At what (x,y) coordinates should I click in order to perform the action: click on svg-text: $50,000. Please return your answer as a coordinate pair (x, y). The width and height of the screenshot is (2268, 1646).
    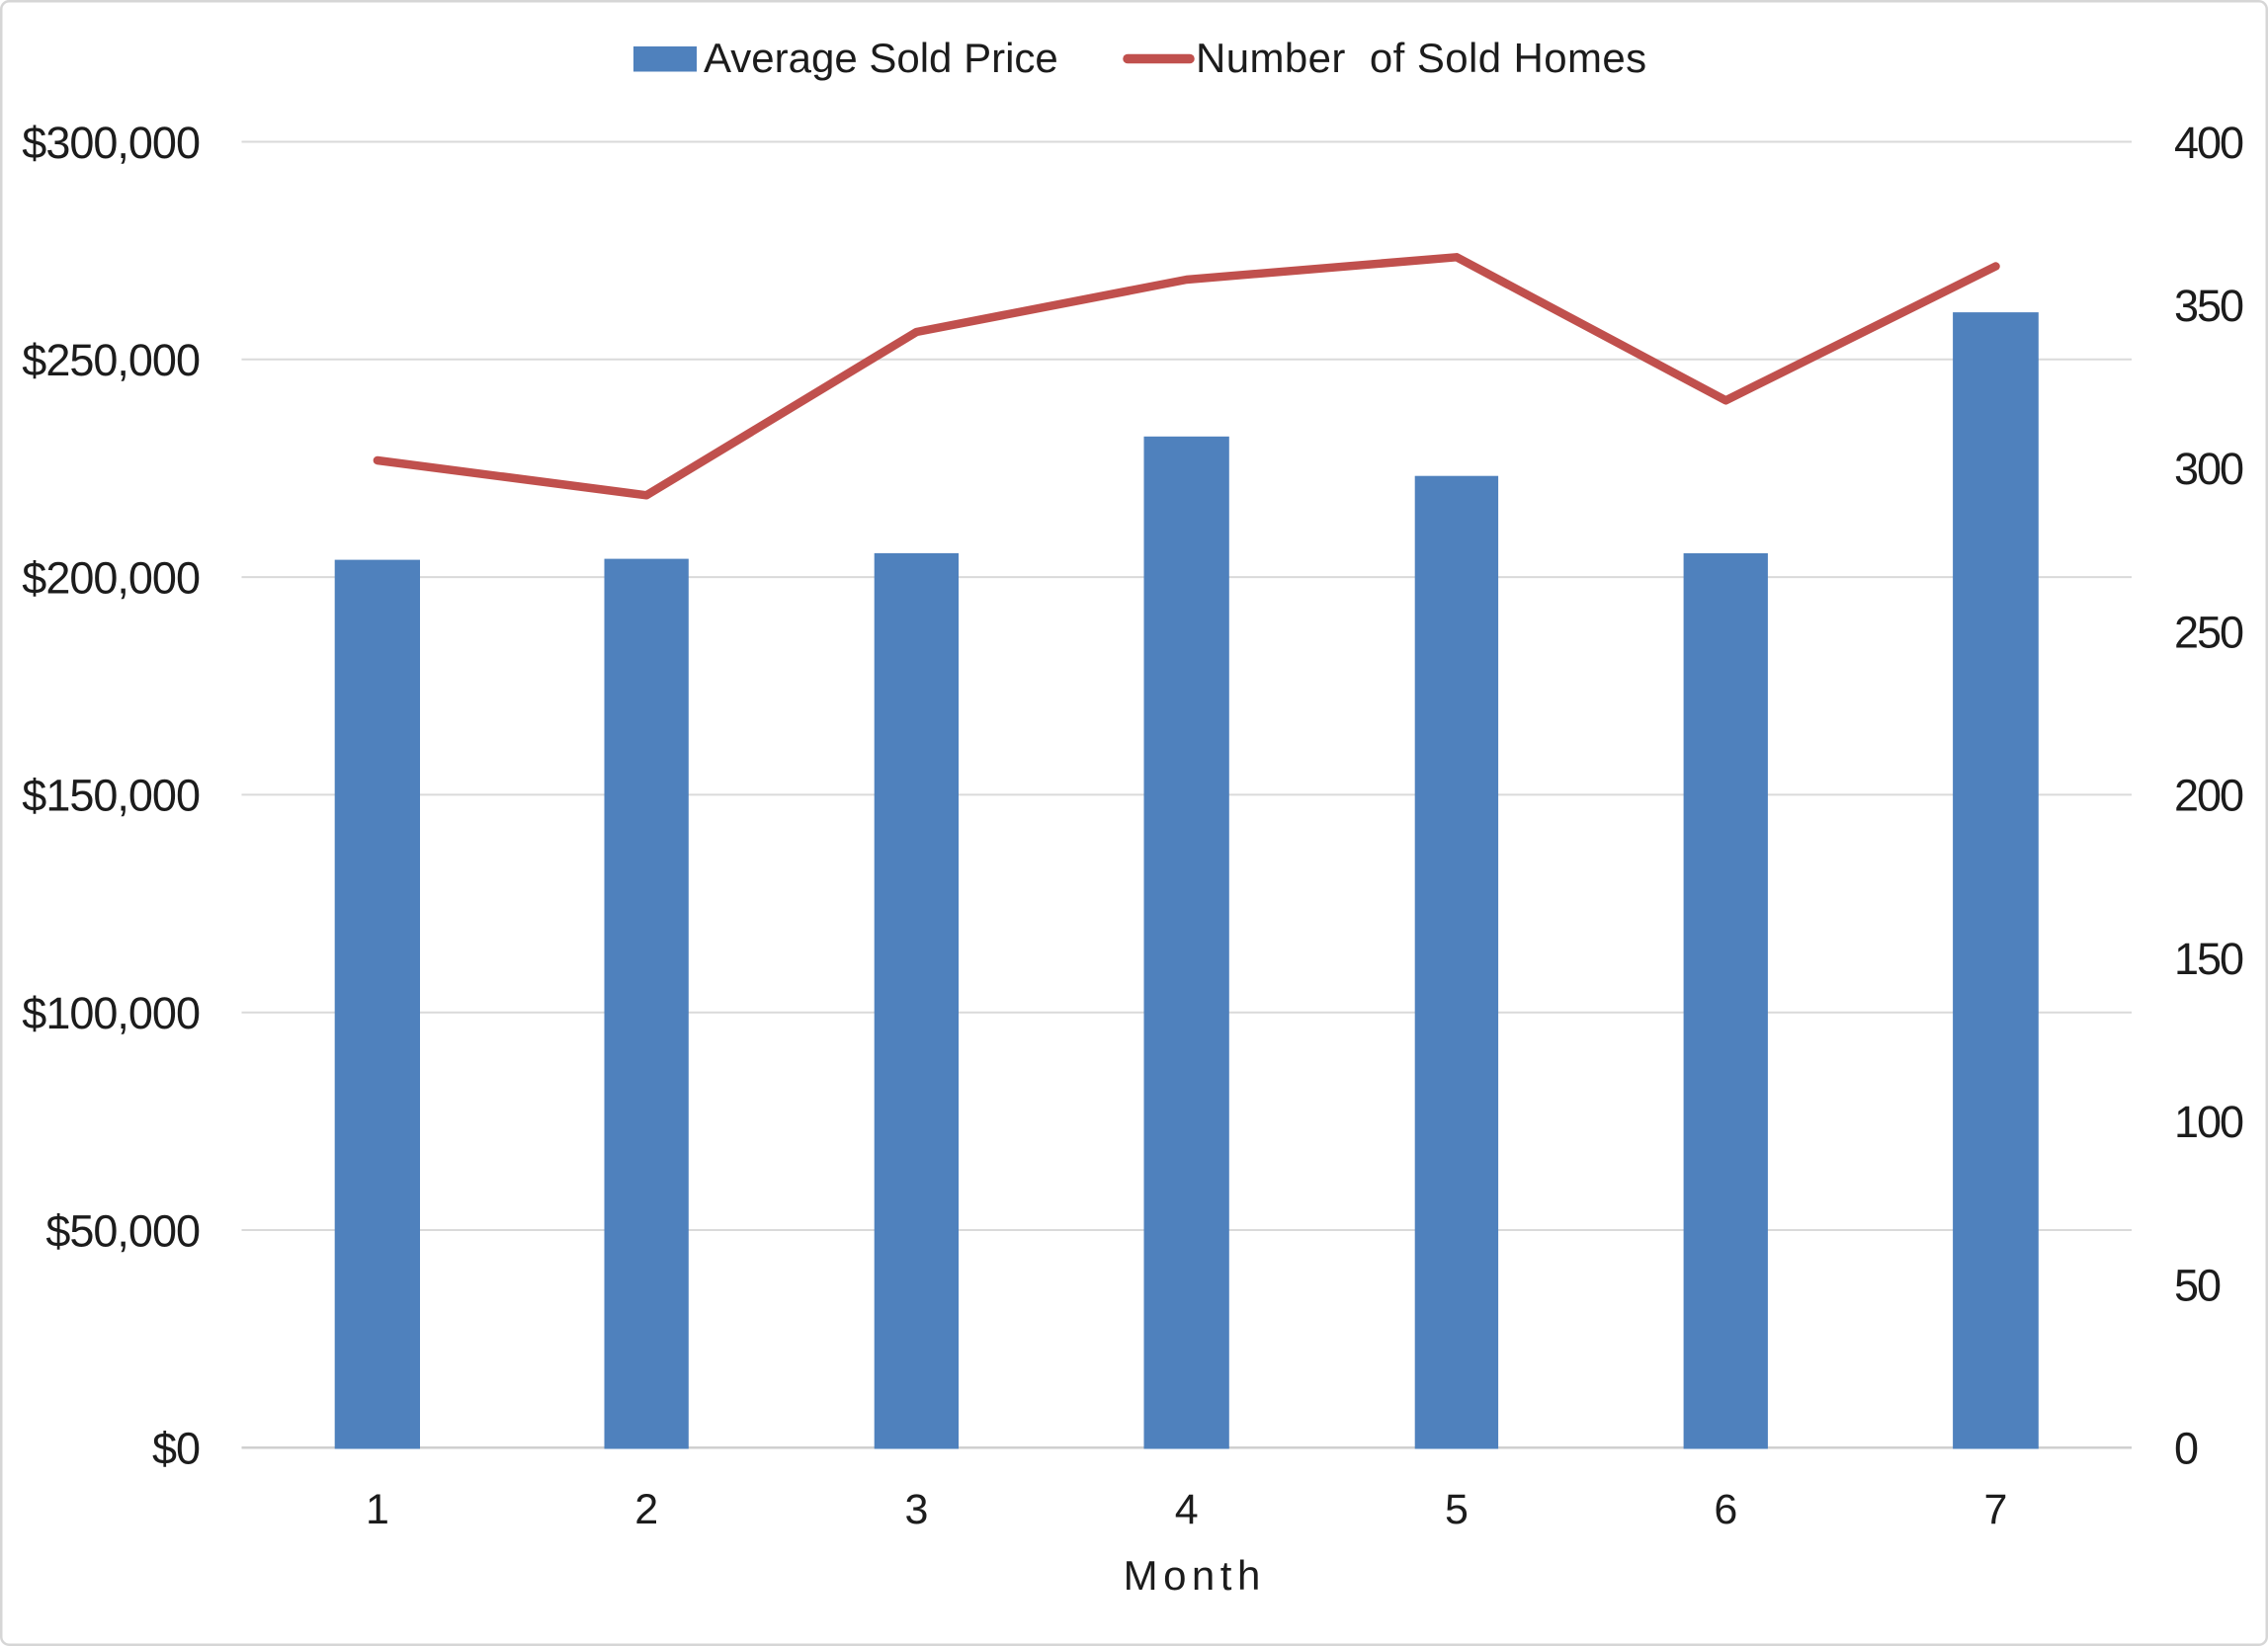
    Looking at the image, I should click on (122, 1230).